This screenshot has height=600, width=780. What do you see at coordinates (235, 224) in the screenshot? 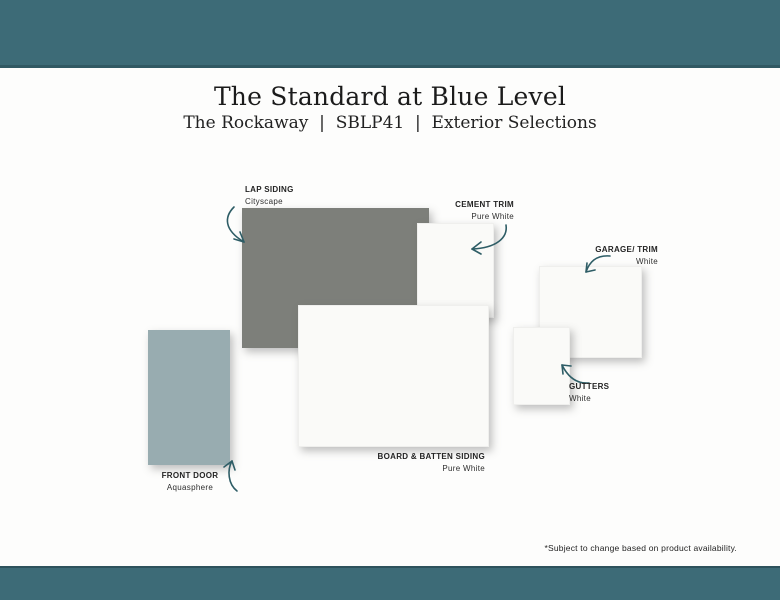
I see `arrow-to-lap-siding-icon` at bounding box center [235, 224].